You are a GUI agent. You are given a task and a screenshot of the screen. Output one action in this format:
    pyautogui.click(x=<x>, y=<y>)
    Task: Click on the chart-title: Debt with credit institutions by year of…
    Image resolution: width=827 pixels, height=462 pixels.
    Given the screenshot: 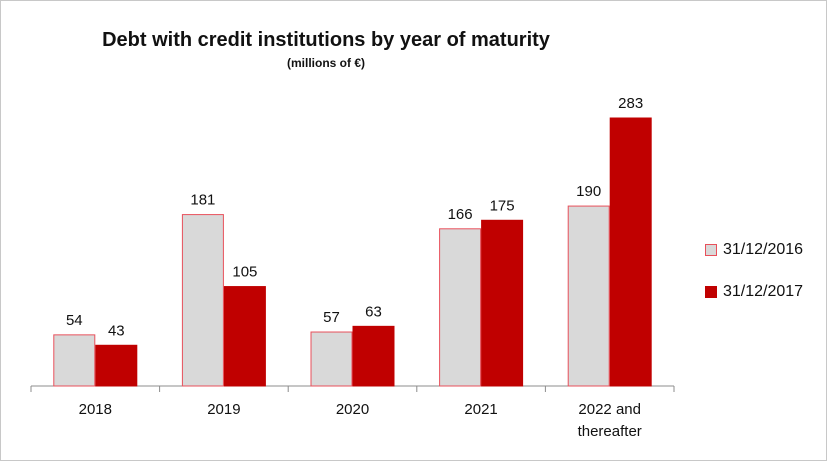 What is the action you would take?
    pyautogui.click(x=326, y=40)
    